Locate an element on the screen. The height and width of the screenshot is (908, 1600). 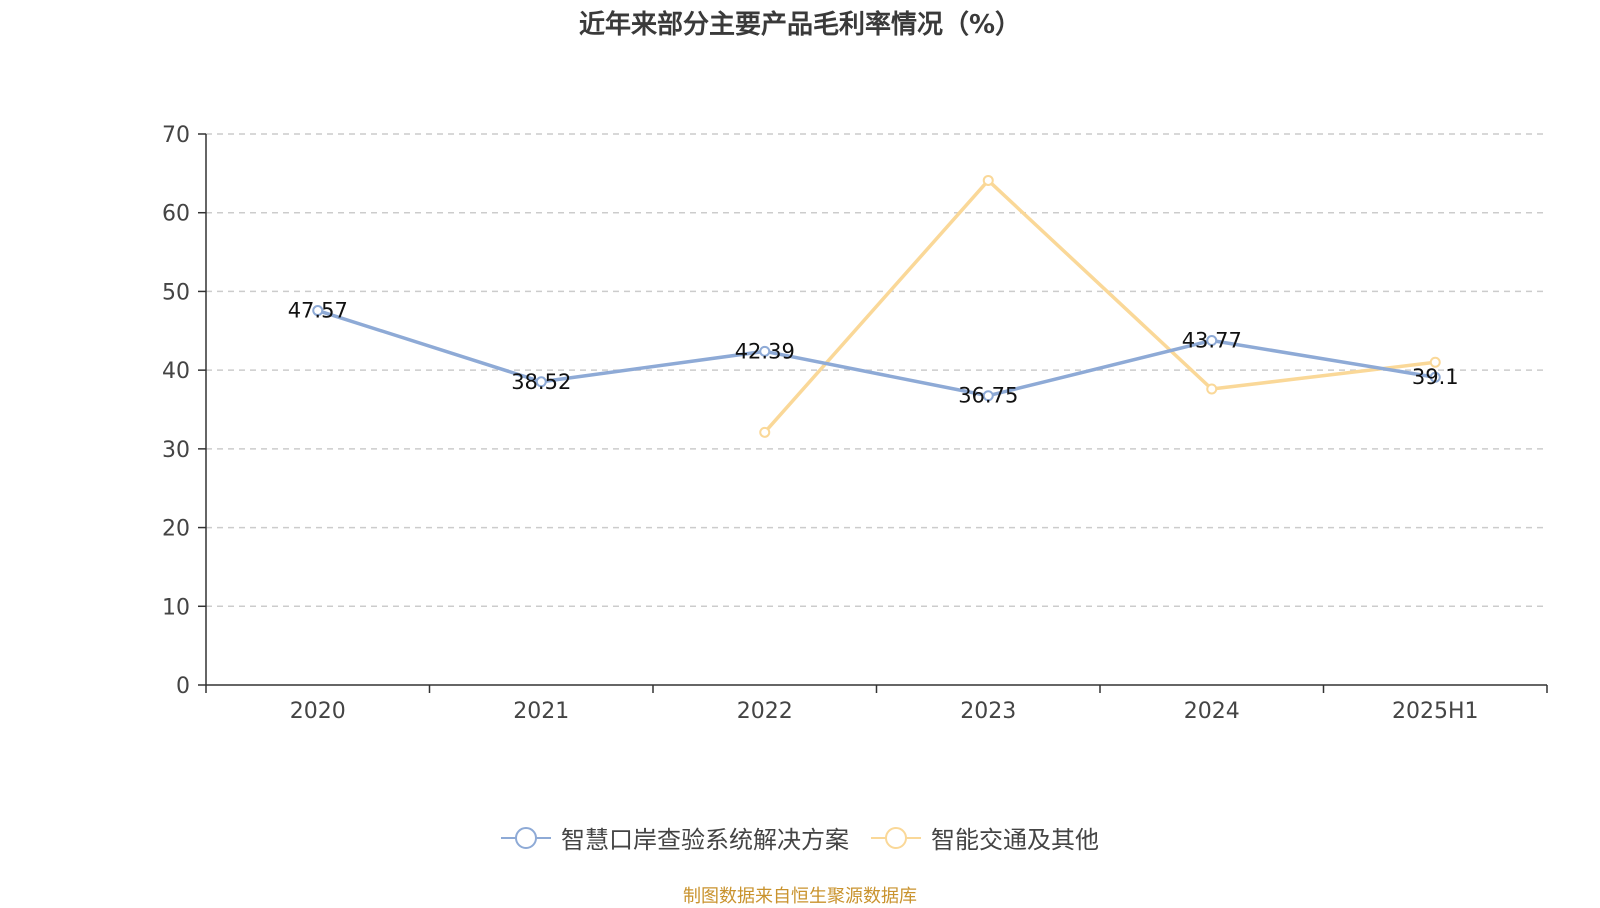
y-tick-label: 70 is located at coordinates (176, 135).